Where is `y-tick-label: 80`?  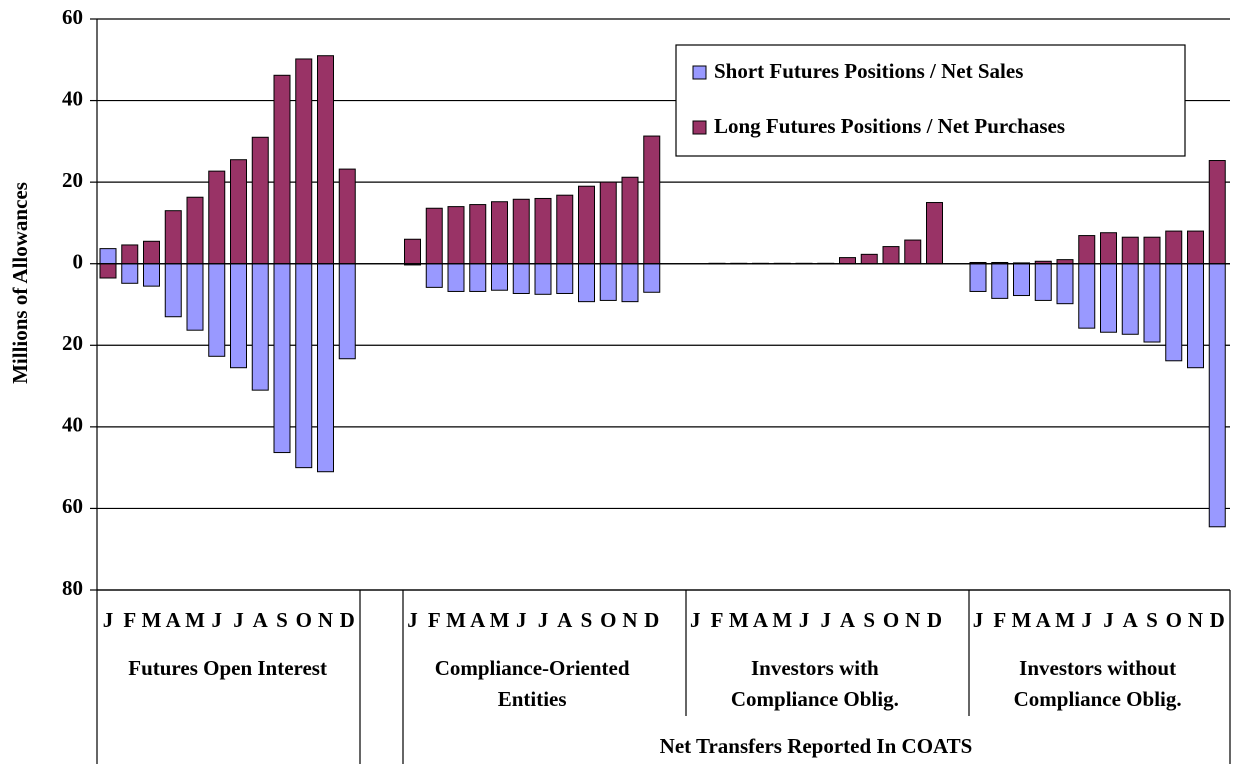
y-tick-label: 80 is located at coordinates (72, 588).